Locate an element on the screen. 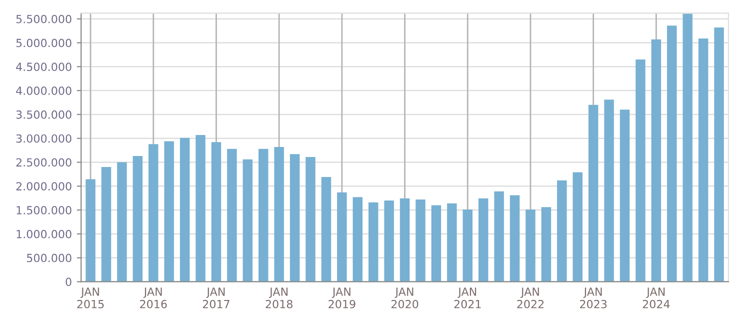  y-tick-label: 1.000.000 is located at coordinates (44, 234).